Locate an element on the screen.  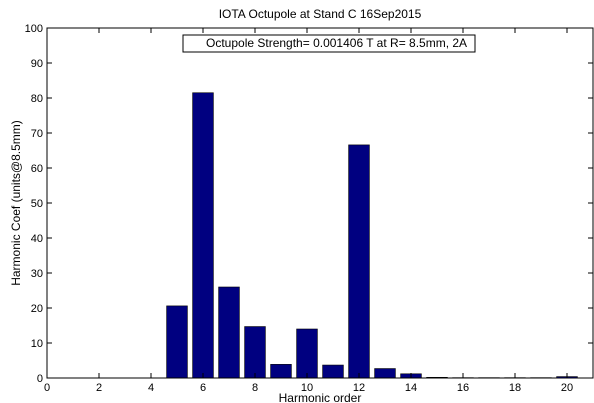
x-tick-label: 12 is located at coordinates (359, 388).